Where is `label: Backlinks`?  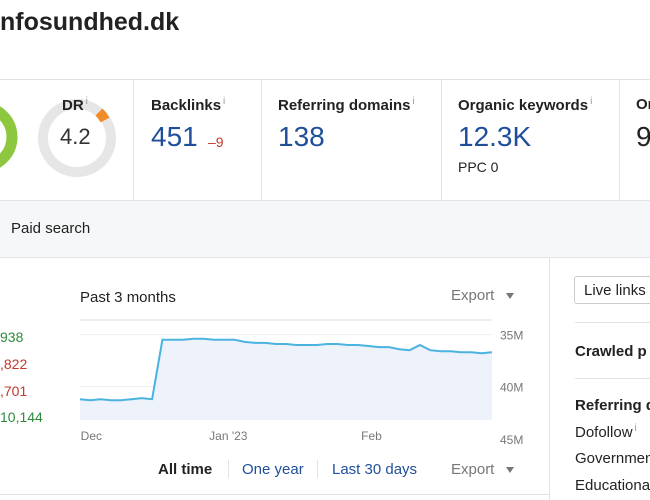 label: Backlinks is located at coordinates (186, 105).